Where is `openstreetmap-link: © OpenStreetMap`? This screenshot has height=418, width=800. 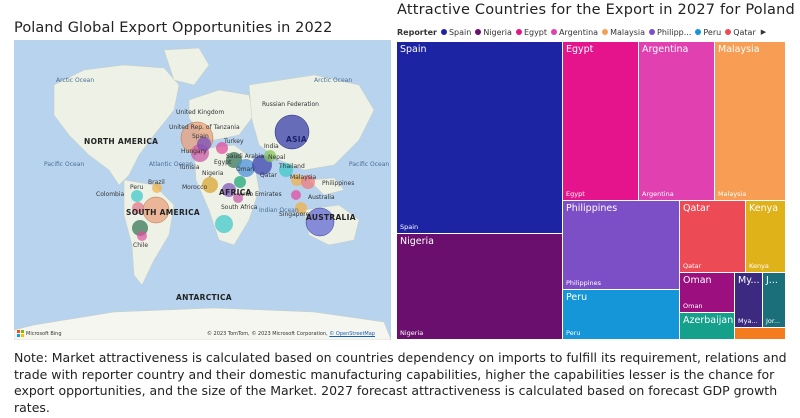 openstreetmap-link: © OpenStreetMap is located at coordinates (352, 334).